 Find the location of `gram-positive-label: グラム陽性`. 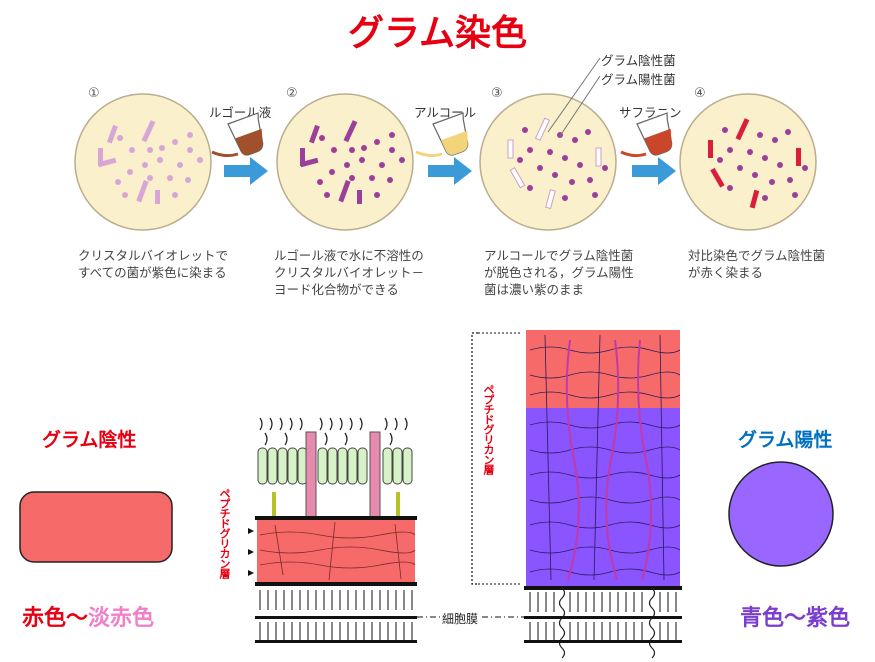

gram-positive-label: グラム陽性 is located at coordinates (785, 440).